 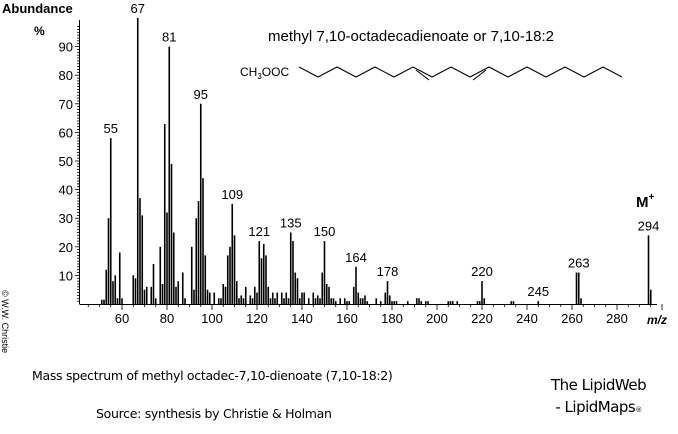 What do you see at coordinates (66, 190) in the screenshot?
I see `y-tick-label: 40` at bounding box center [66, 190].